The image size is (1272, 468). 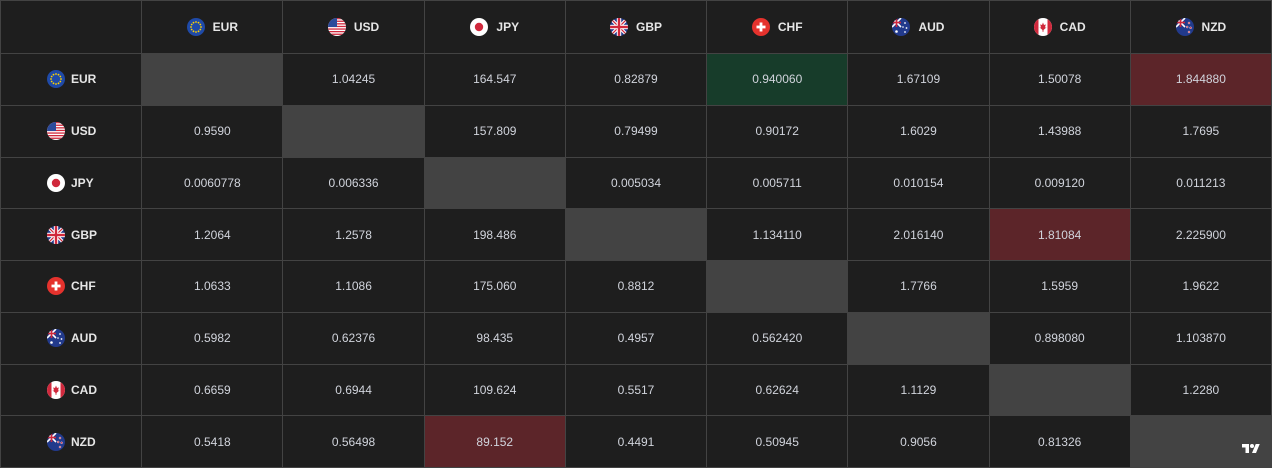 What do you see at coordinates (71, 131) in the screenshot?
I see `row-header-usd: USD` at bounding box center [71, 131].